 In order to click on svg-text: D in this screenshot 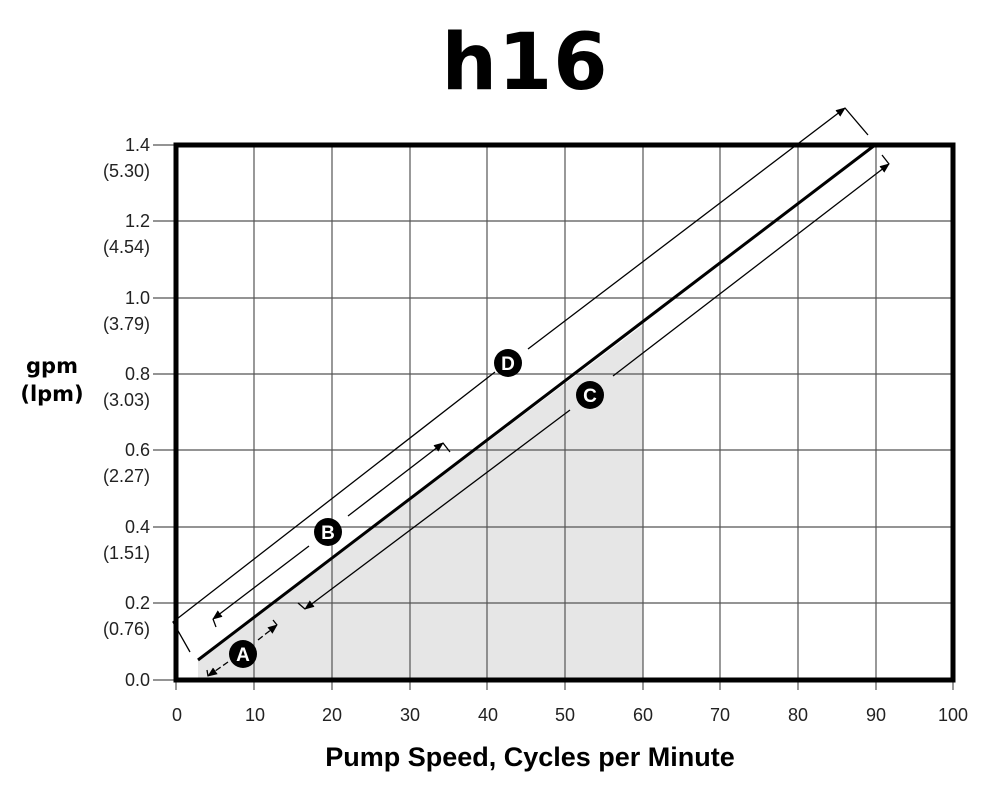, I will do `click(508, 364)`.